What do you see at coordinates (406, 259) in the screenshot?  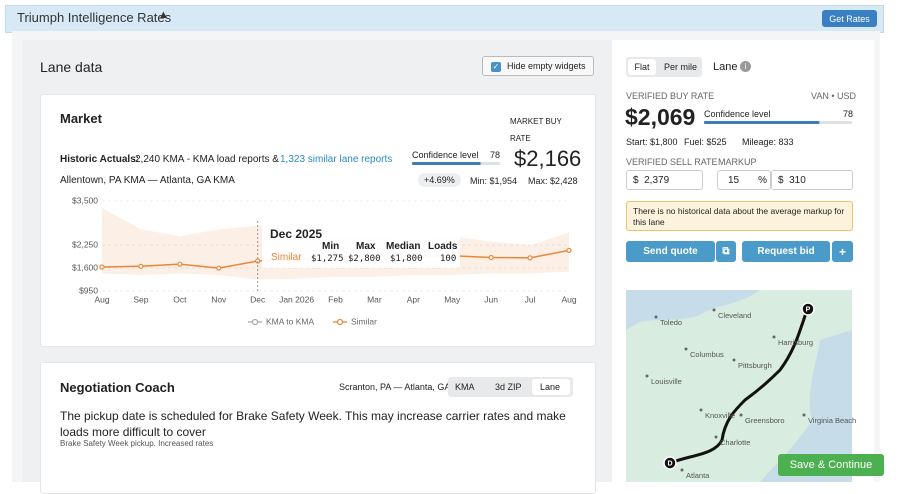 I see `tooltip-cell: $1,800` at bounding box center [406, 259].